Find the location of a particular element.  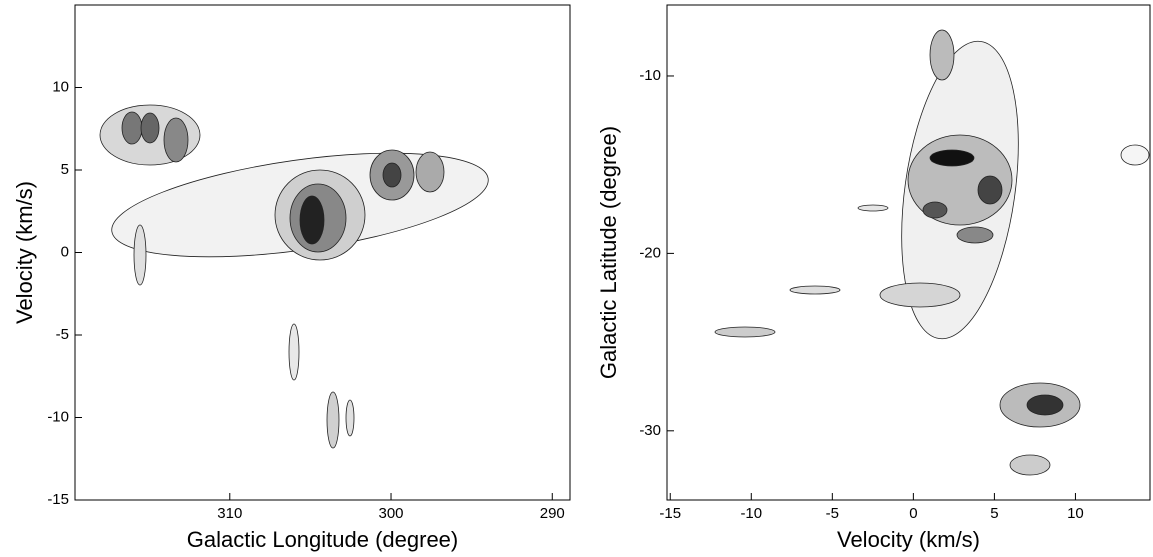

y-tick-label: -15 is located at coordinates (58, 499).